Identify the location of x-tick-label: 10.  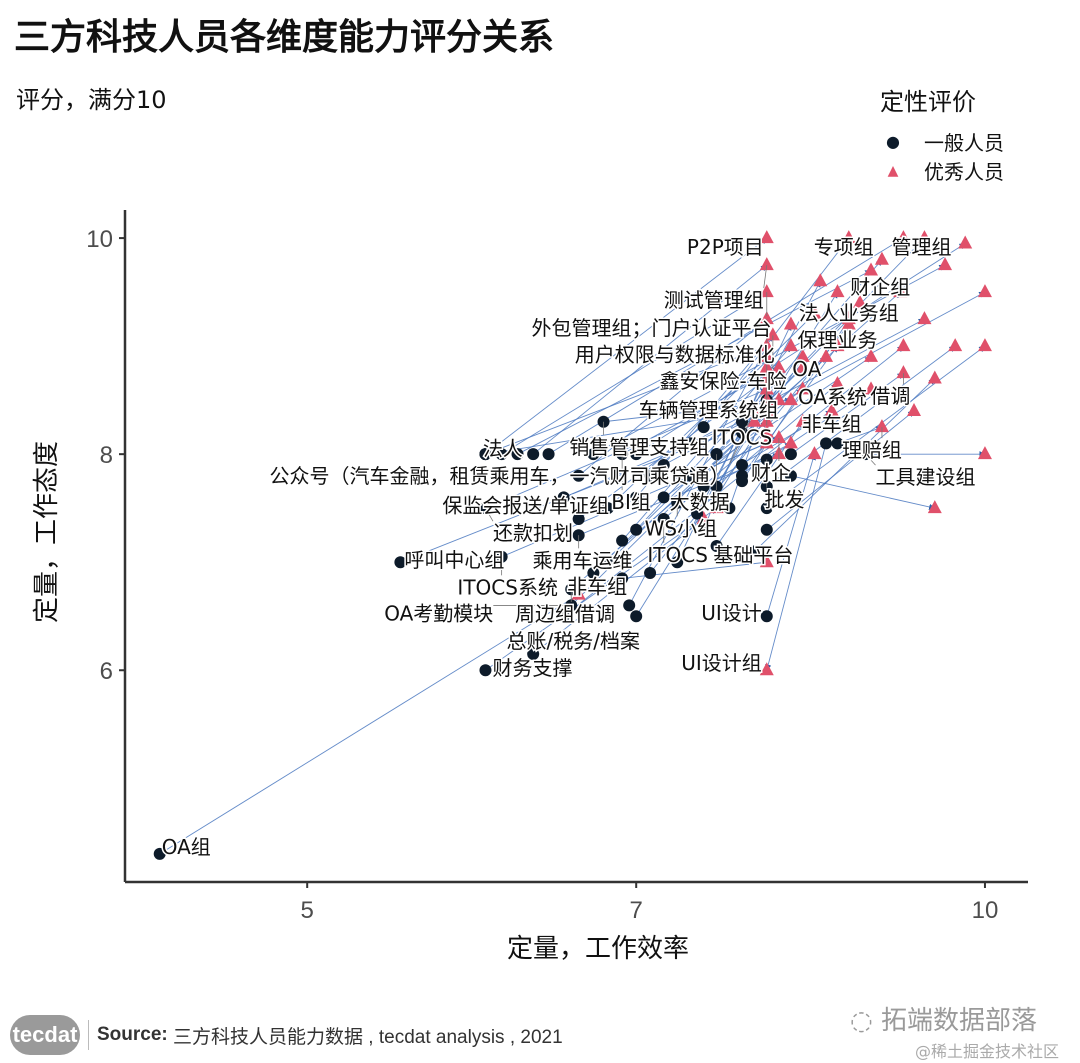
(985, 910).